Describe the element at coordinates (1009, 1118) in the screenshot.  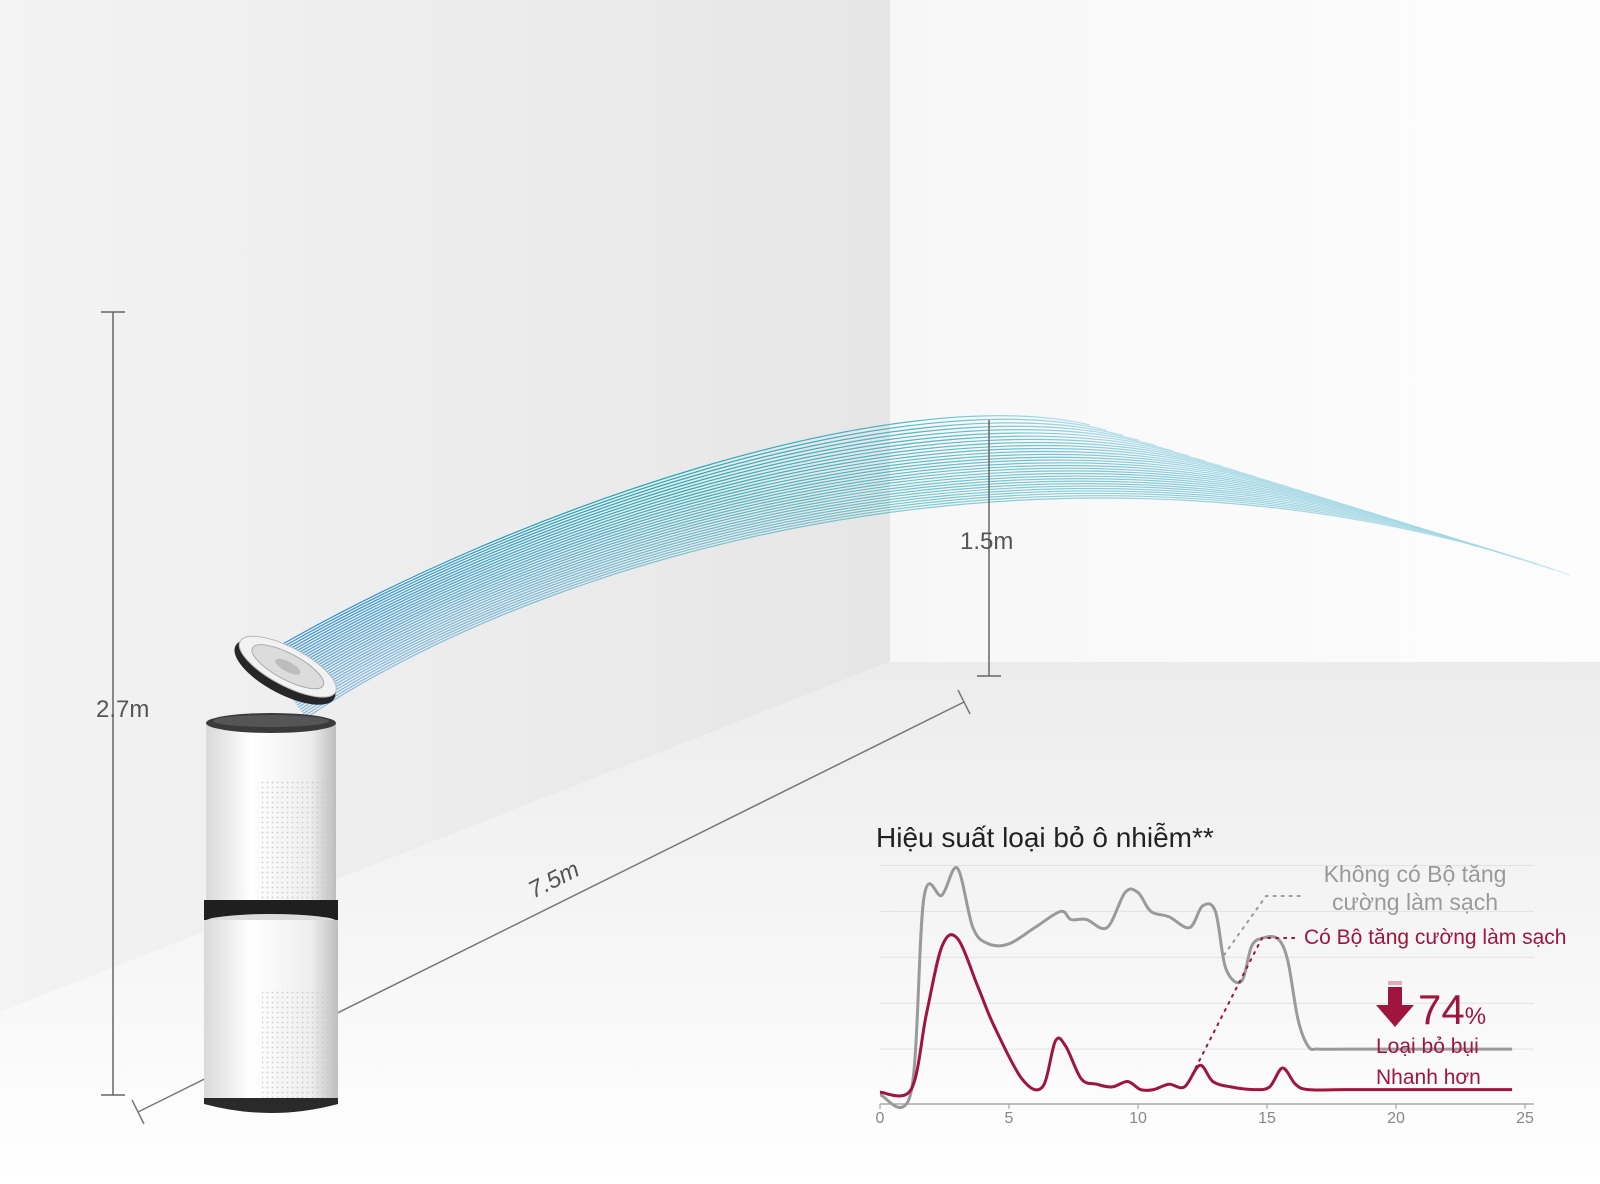
I see `x-tick-label: 5` at that location.